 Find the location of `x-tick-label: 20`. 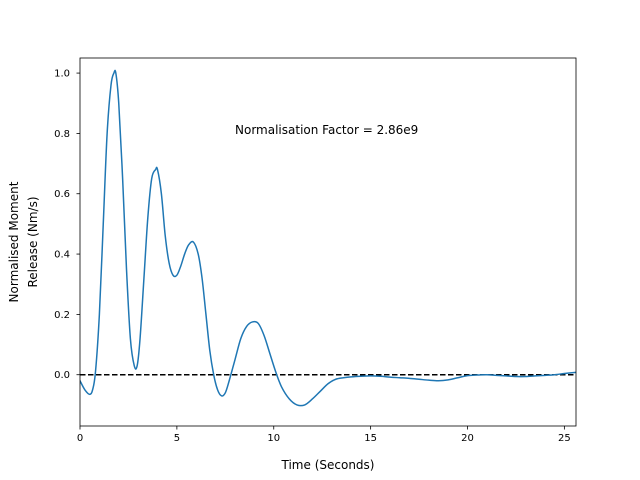

x-tick-label: 20 is located at coordinates (467, 438).